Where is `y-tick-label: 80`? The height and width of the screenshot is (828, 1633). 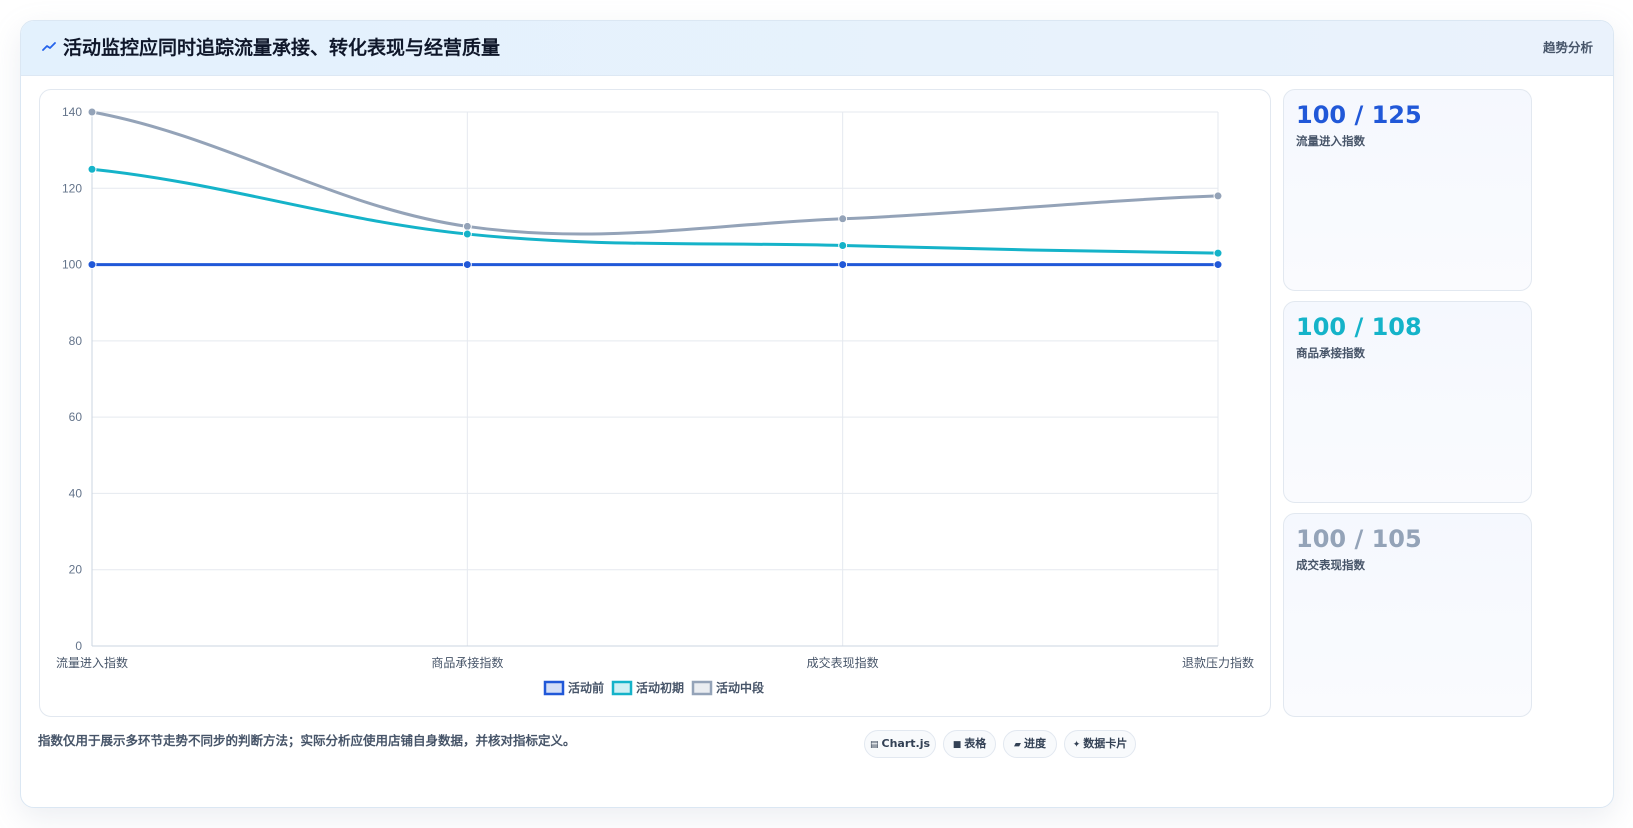 y-tick-label: 80 is located at coordinates (76, 341).